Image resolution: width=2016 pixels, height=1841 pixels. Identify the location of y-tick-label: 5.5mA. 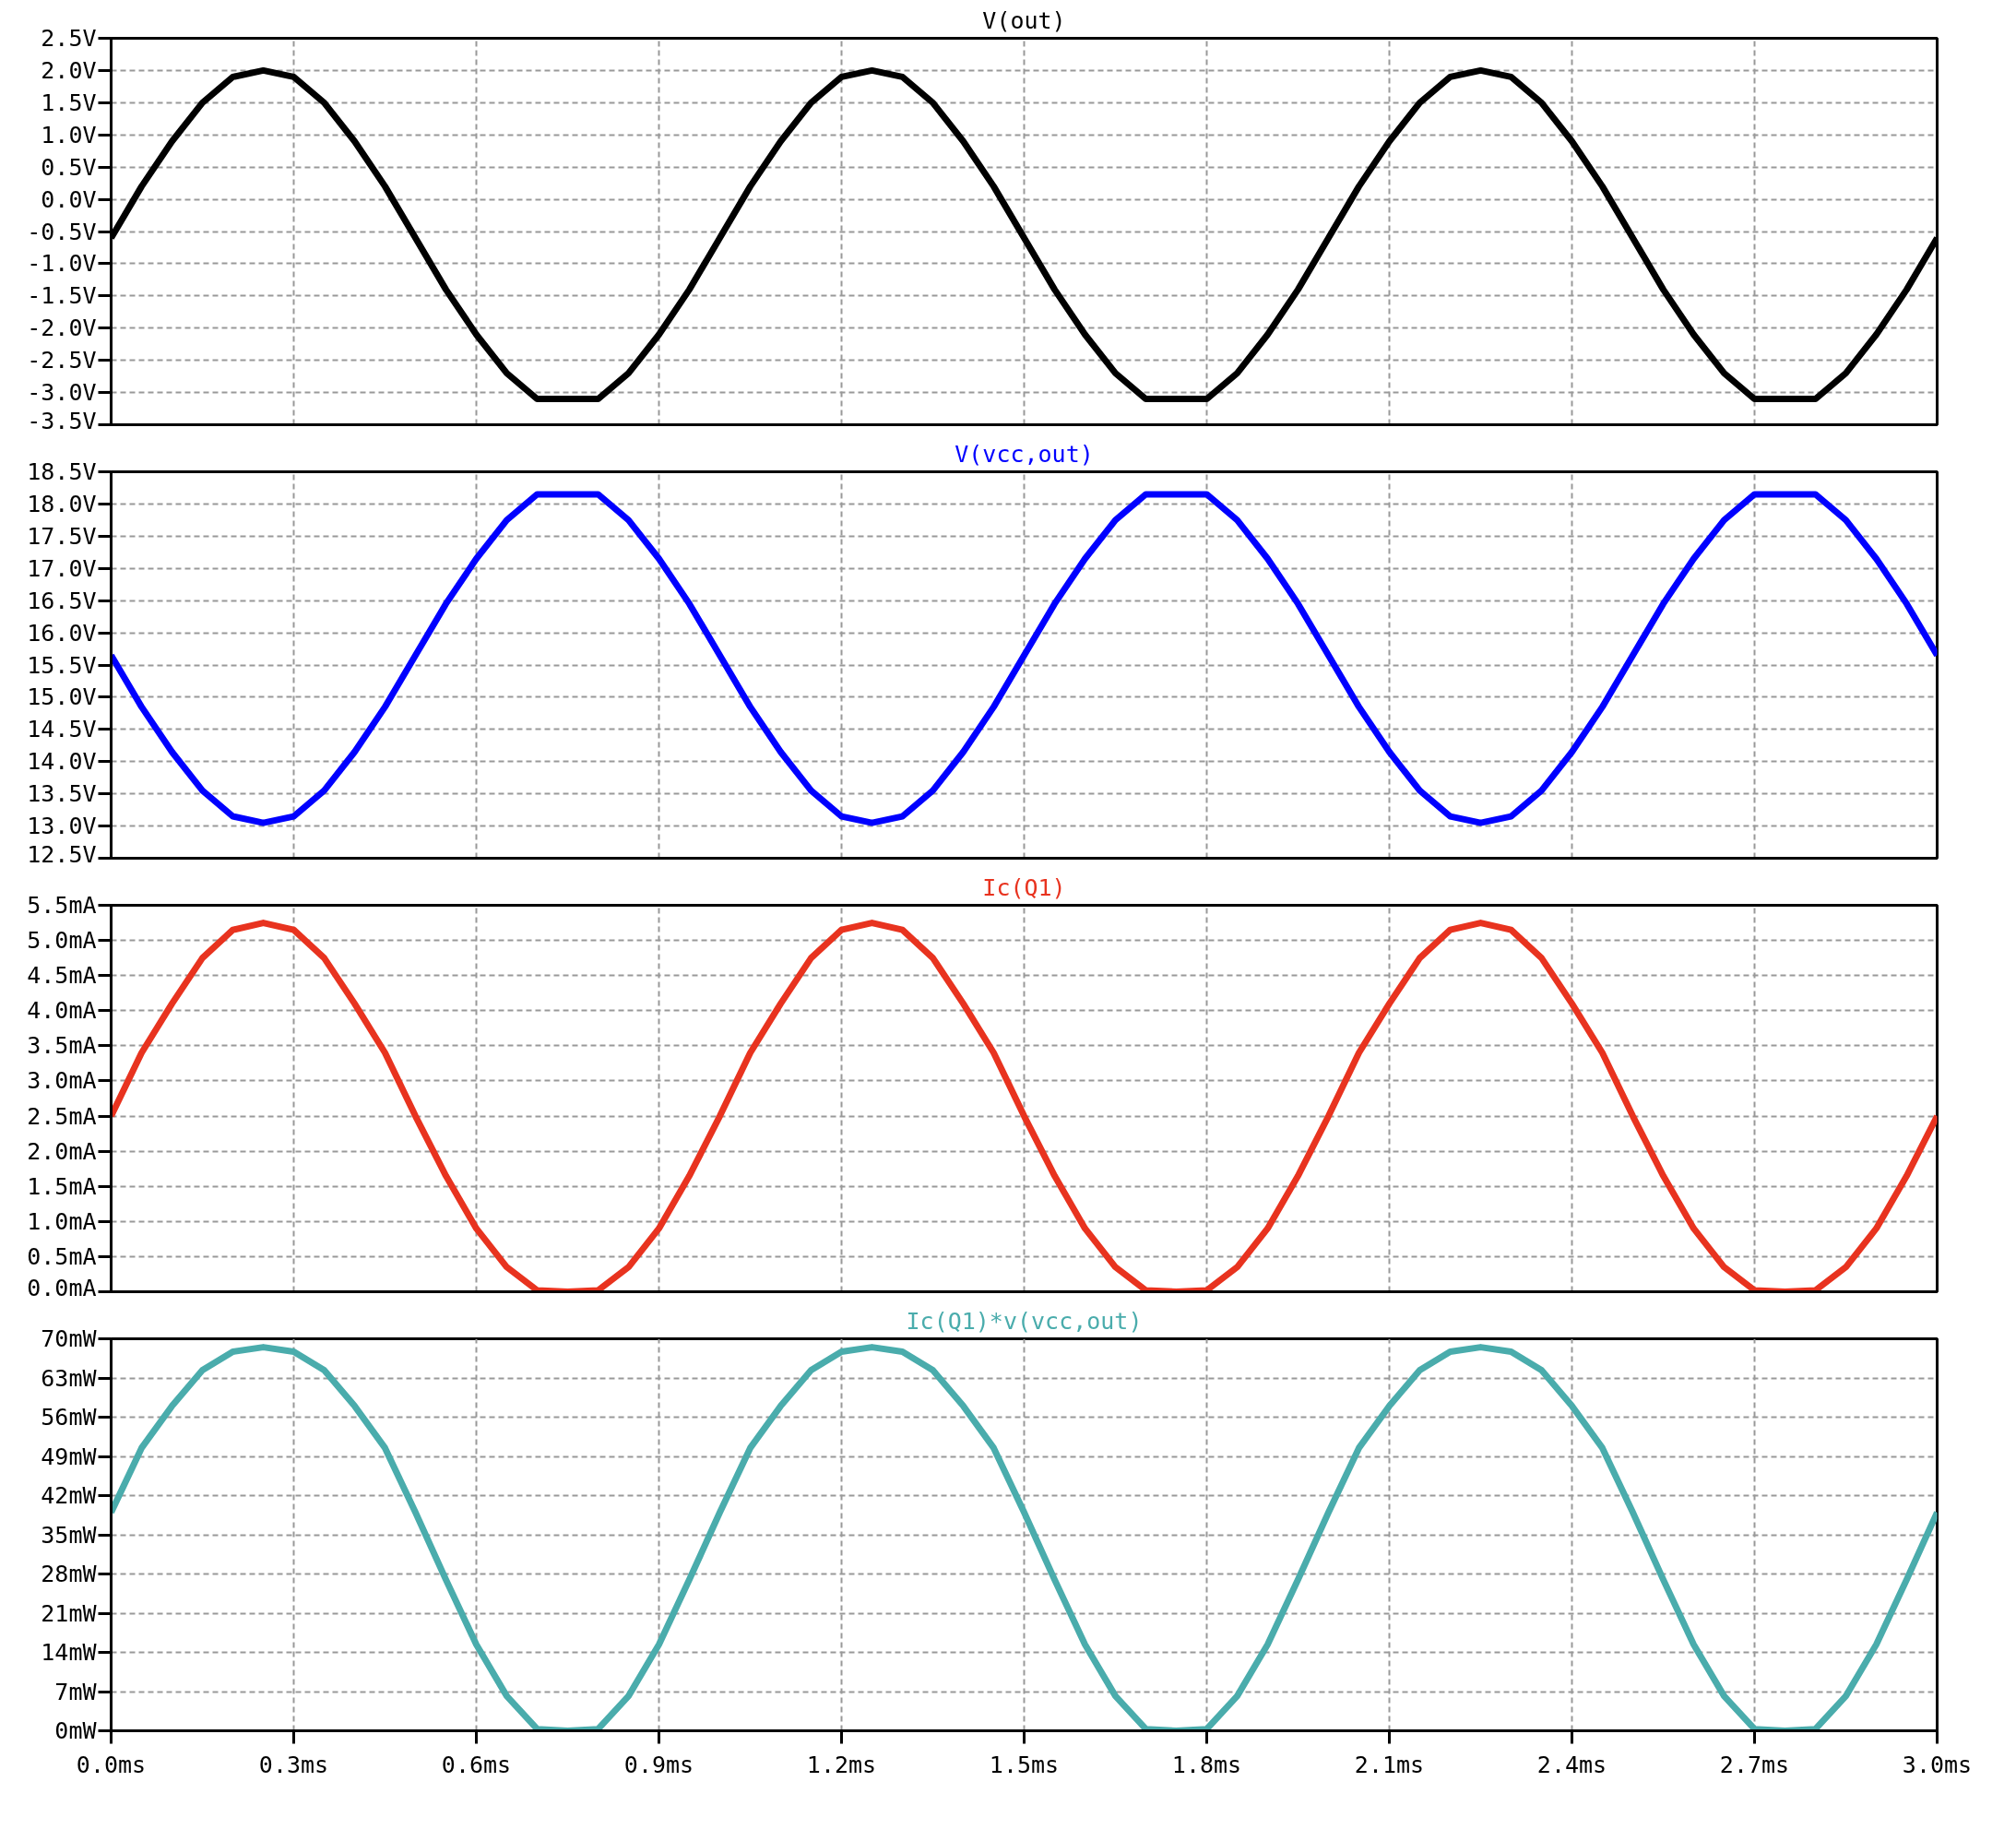
(62, 905).